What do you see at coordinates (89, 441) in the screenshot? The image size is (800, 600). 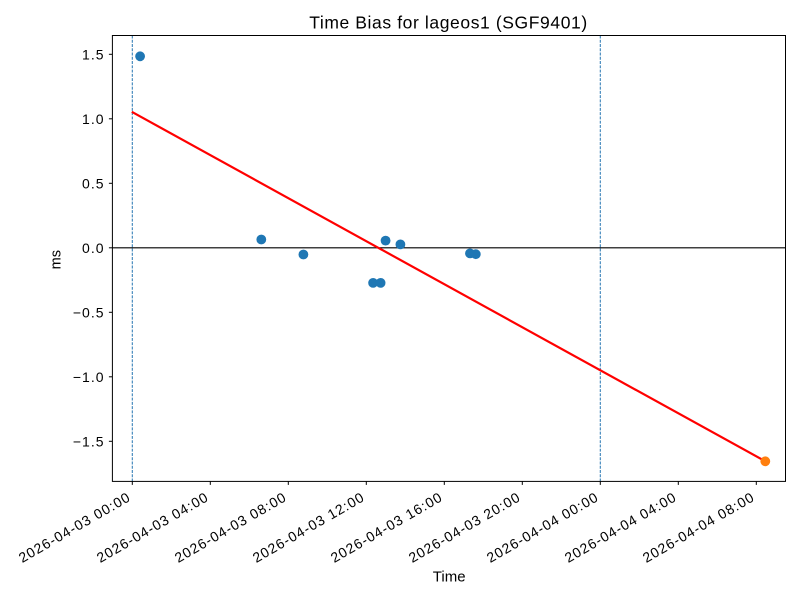 I see `svg-text: −1.5` at bounding box center [89, 441].